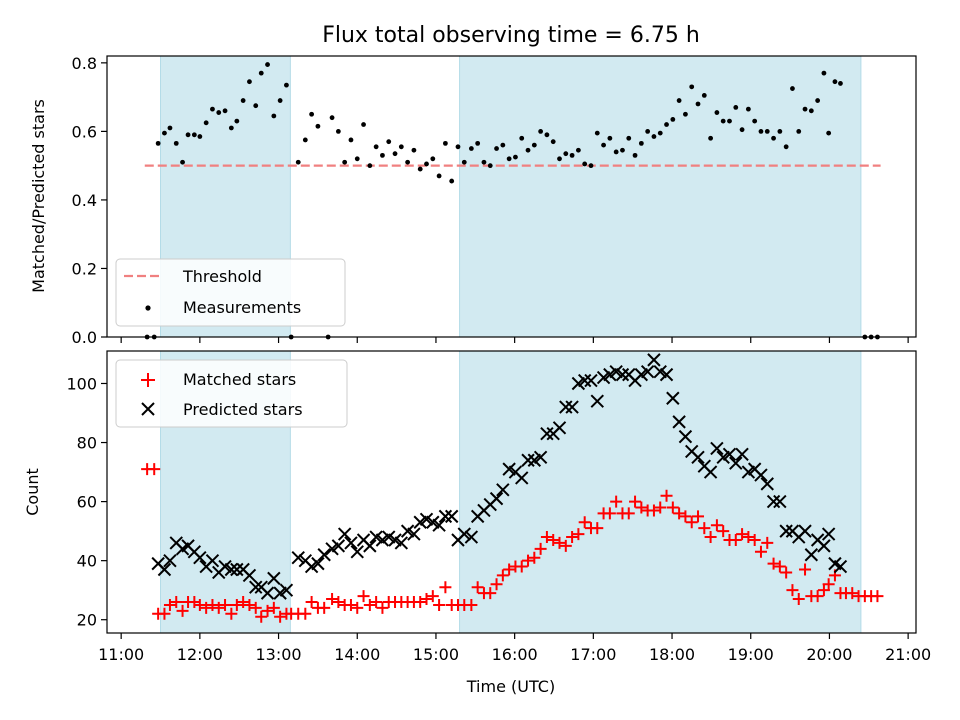  Describe the element at coordinates (231, 393) in the screenshot. I see `bottom-legend: Matched stars Predicted stars` at that location.